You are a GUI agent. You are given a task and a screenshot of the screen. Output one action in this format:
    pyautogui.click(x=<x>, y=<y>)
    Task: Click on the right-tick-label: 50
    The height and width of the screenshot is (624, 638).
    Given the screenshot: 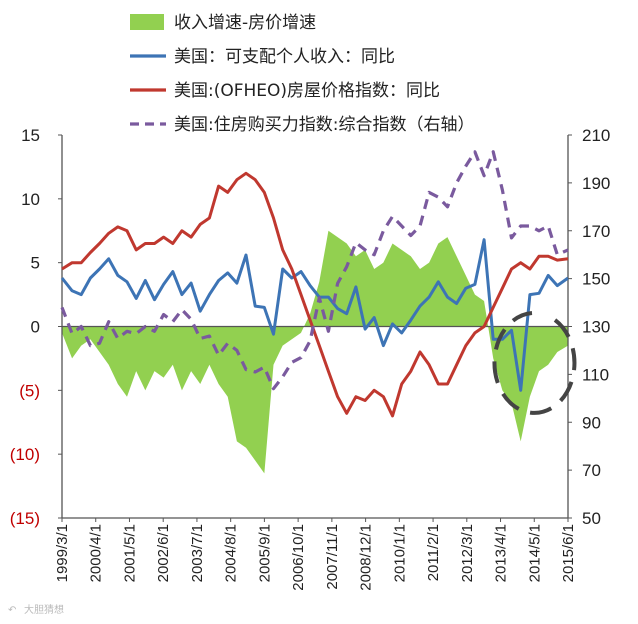 What is the action you would take?
    pyautogui.click(x=591, y=518)
    